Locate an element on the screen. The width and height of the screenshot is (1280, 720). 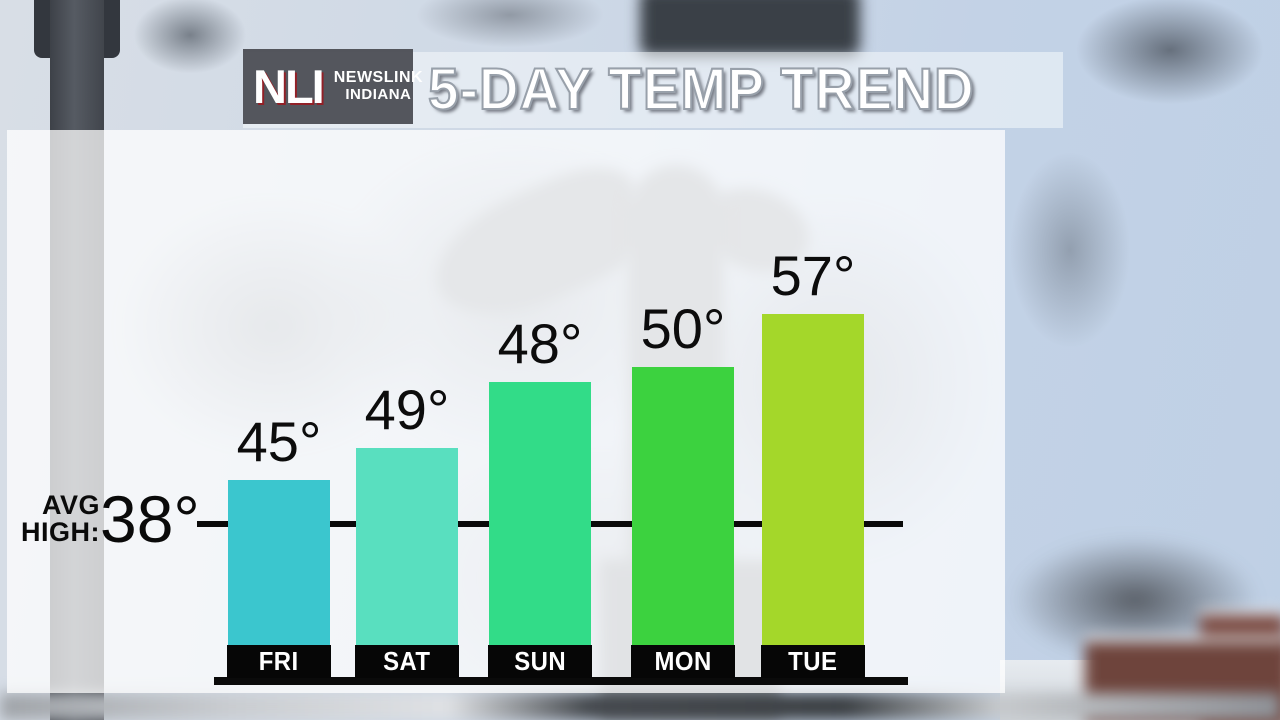
day-box-sun: SUN is located at coordinates (540, 661).